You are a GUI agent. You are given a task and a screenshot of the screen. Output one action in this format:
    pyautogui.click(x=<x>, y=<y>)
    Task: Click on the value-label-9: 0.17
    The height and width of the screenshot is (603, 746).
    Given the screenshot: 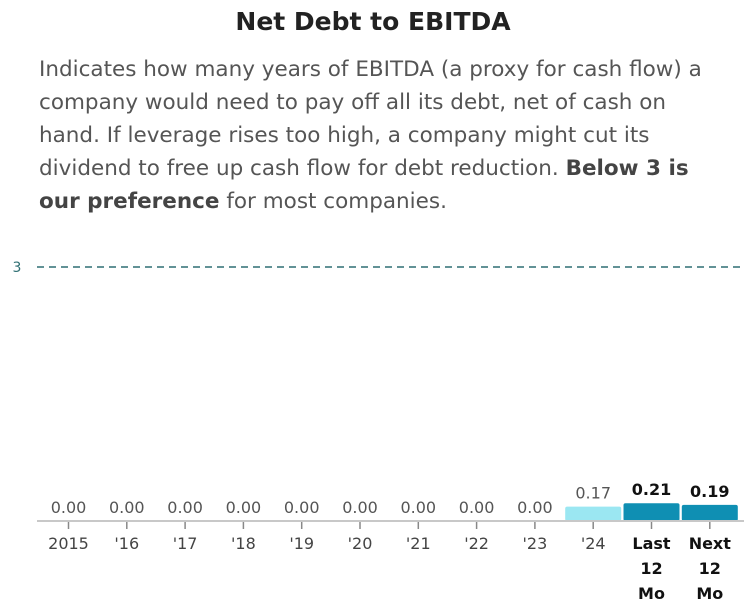 What is the action you would take?
    pyautogui.click(x=593, y=493)
    